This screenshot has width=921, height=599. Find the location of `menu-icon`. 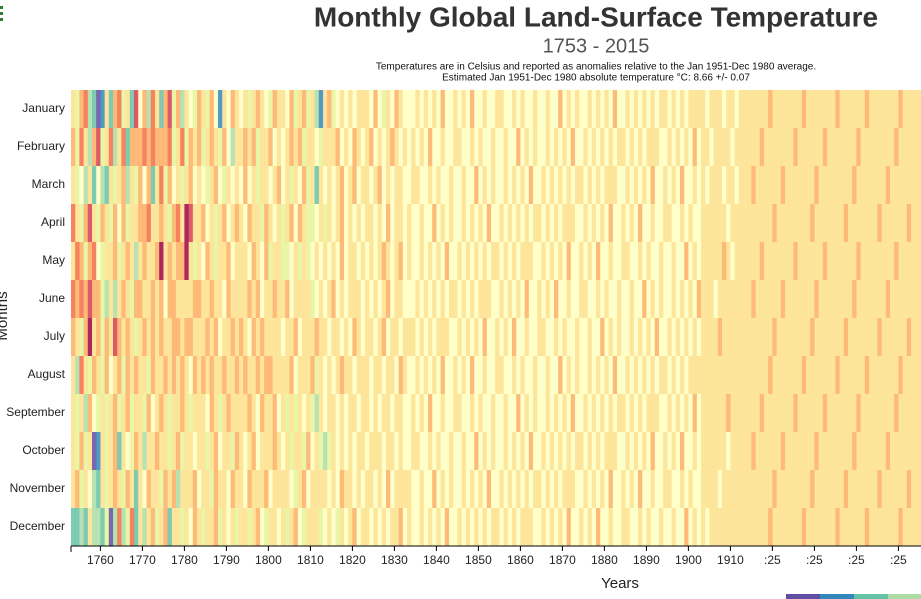

menu-icon is located at coordinates (1, 13).